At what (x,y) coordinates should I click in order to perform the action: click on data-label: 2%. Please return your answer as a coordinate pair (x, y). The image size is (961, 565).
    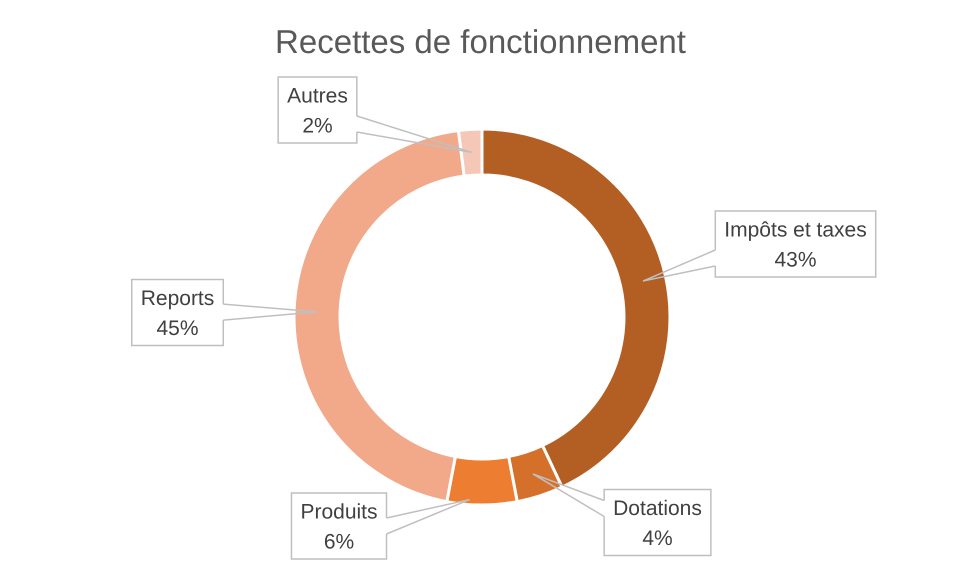
    Looking at the image, I should click on (317, 126).